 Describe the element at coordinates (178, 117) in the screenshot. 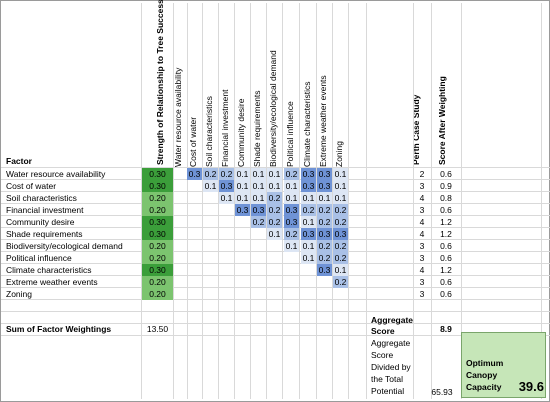

I see `matrix-header: Water resource availability` at that location.